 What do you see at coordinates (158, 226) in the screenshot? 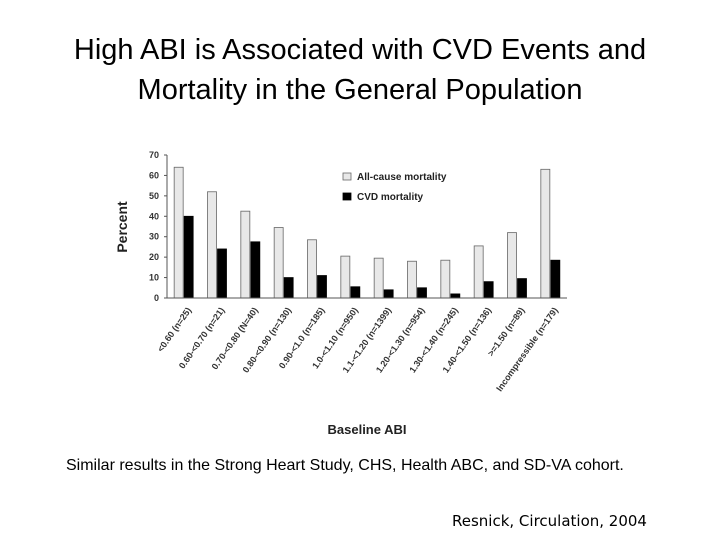
I see `y-axis: 0 10 20 30 40 50 60 70` at bounding box center [158, 226].